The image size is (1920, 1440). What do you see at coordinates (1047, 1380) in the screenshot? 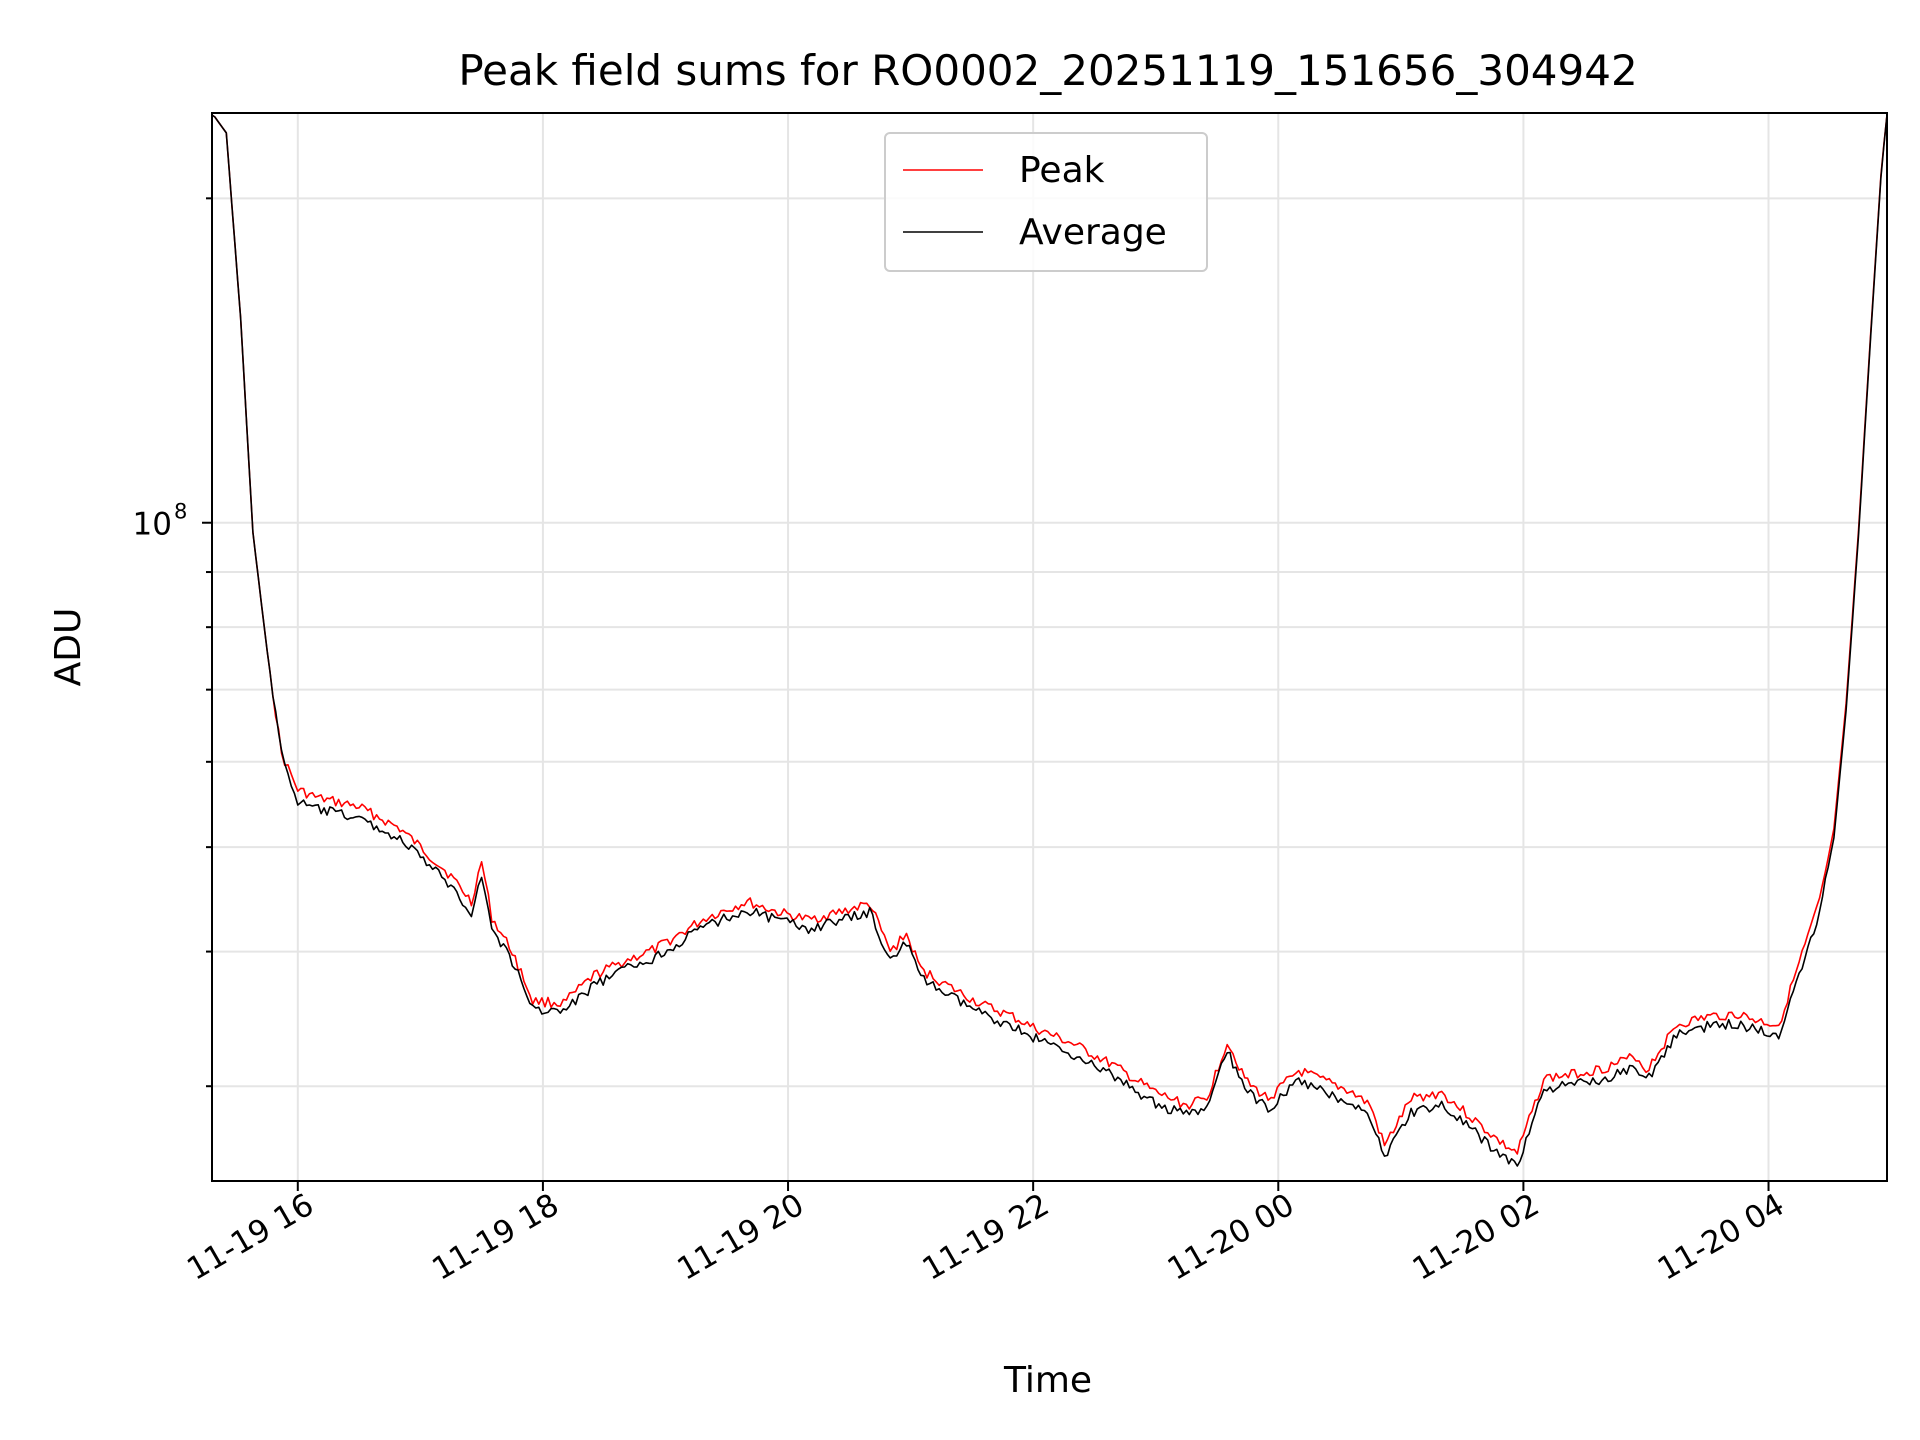
I see `x-axis-label: Time` at bounding box center [1047, 1380].